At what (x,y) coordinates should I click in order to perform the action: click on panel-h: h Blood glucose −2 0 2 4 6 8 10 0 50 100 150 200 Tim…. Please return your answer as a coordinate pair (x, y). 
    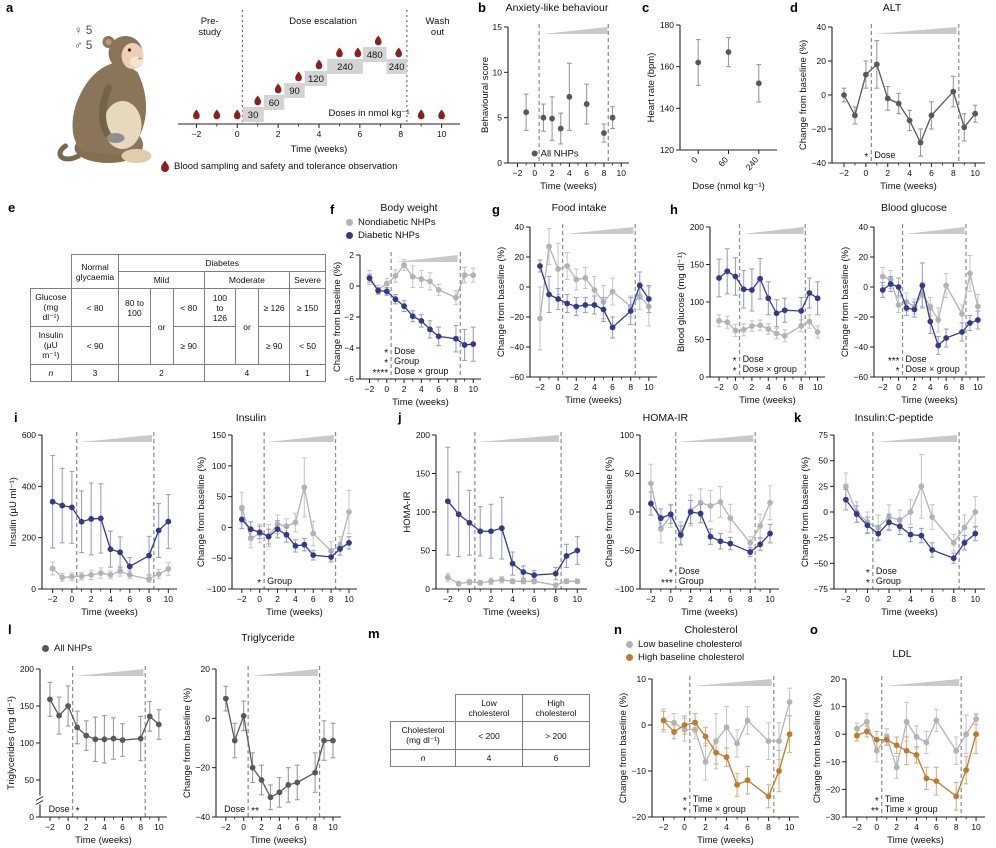
    Looking at the image, I should click on (832, 303).